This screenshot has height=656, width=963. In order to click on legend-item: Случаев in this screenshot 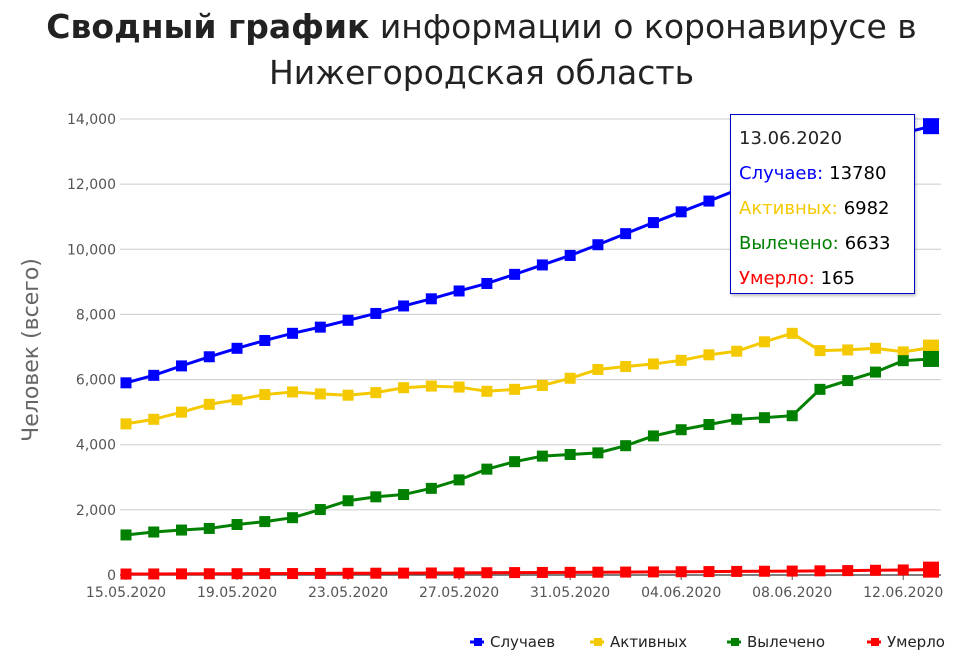, I will do `click(512, 642)`.